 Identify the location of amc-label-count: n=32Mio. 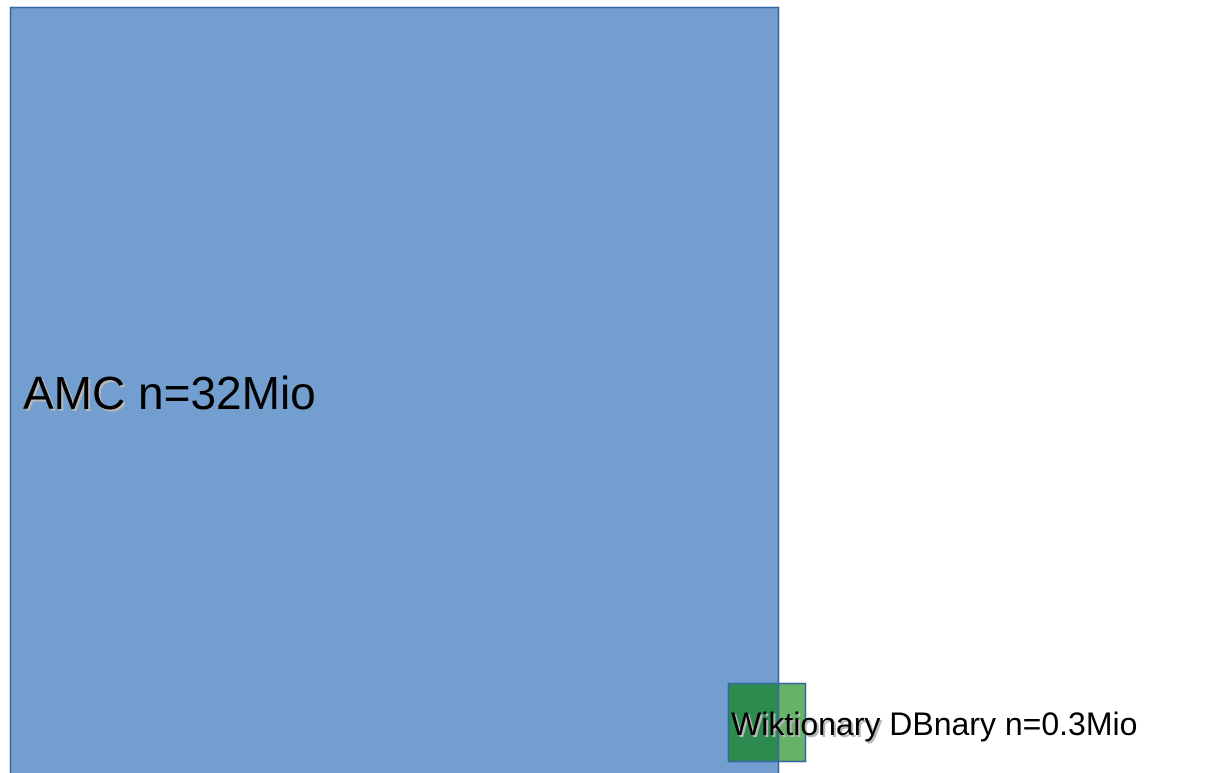
(220, 393).